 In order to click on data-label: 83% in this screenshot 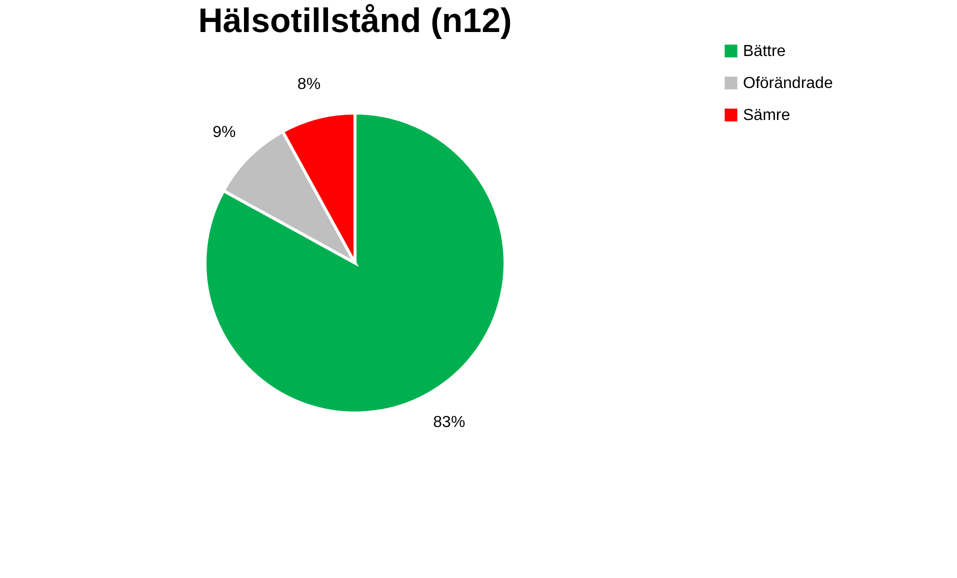, I will do `click(449, 423)`.